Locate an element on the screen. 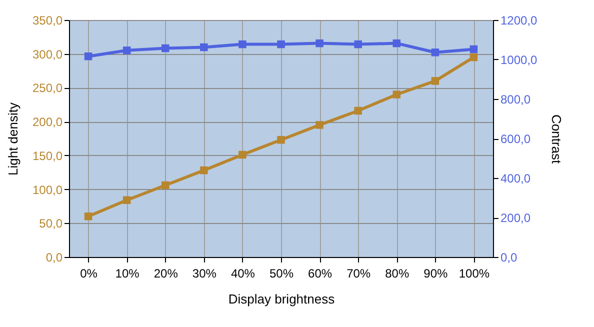  y-tick-label: 0,0 is located at coordinates (54, 257).